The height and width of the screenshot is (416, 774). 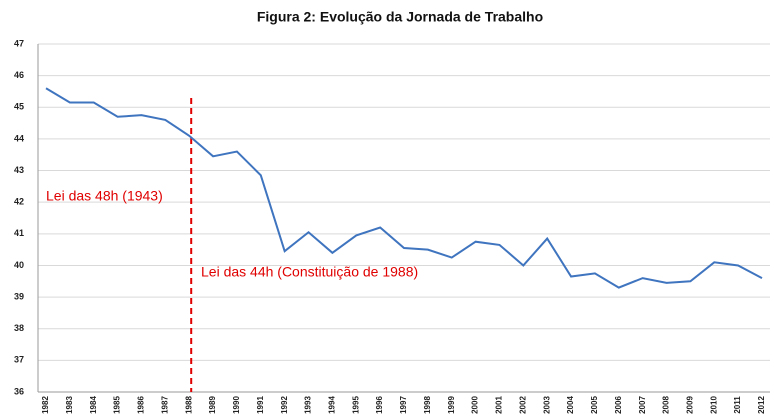 What do you see at coordinates (69, 405) in the screenshot?
I see `x-tick-label: 1983` at bounding box center [69, 405].